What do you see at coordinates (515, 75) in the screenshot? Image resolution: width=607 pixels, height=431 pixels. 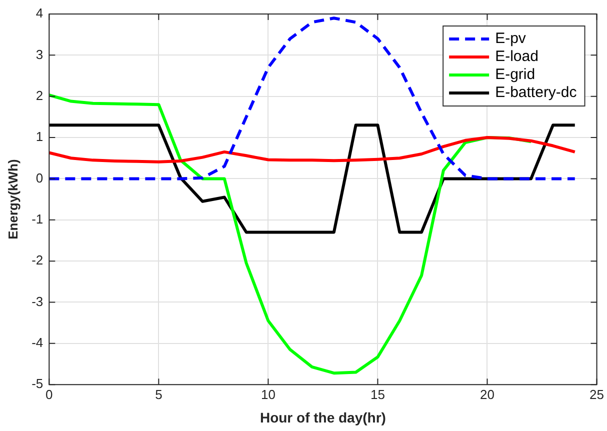 I see `legend-label: E-grid` at bounding box center [515, 75].